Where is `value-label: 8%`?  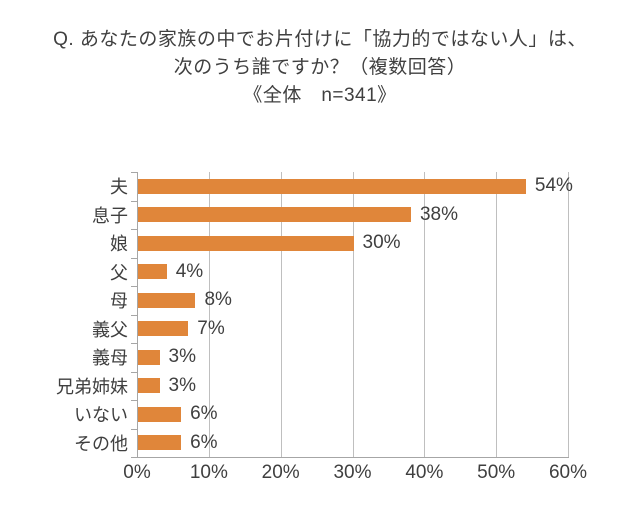 value-label: 8% is located at coordinates (218, 300).